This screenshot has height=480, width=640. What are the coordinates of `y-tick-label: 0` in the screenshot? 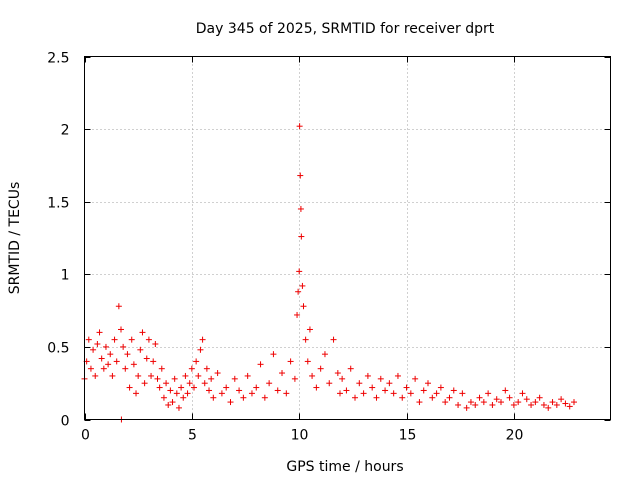 It's located at (65, 422).